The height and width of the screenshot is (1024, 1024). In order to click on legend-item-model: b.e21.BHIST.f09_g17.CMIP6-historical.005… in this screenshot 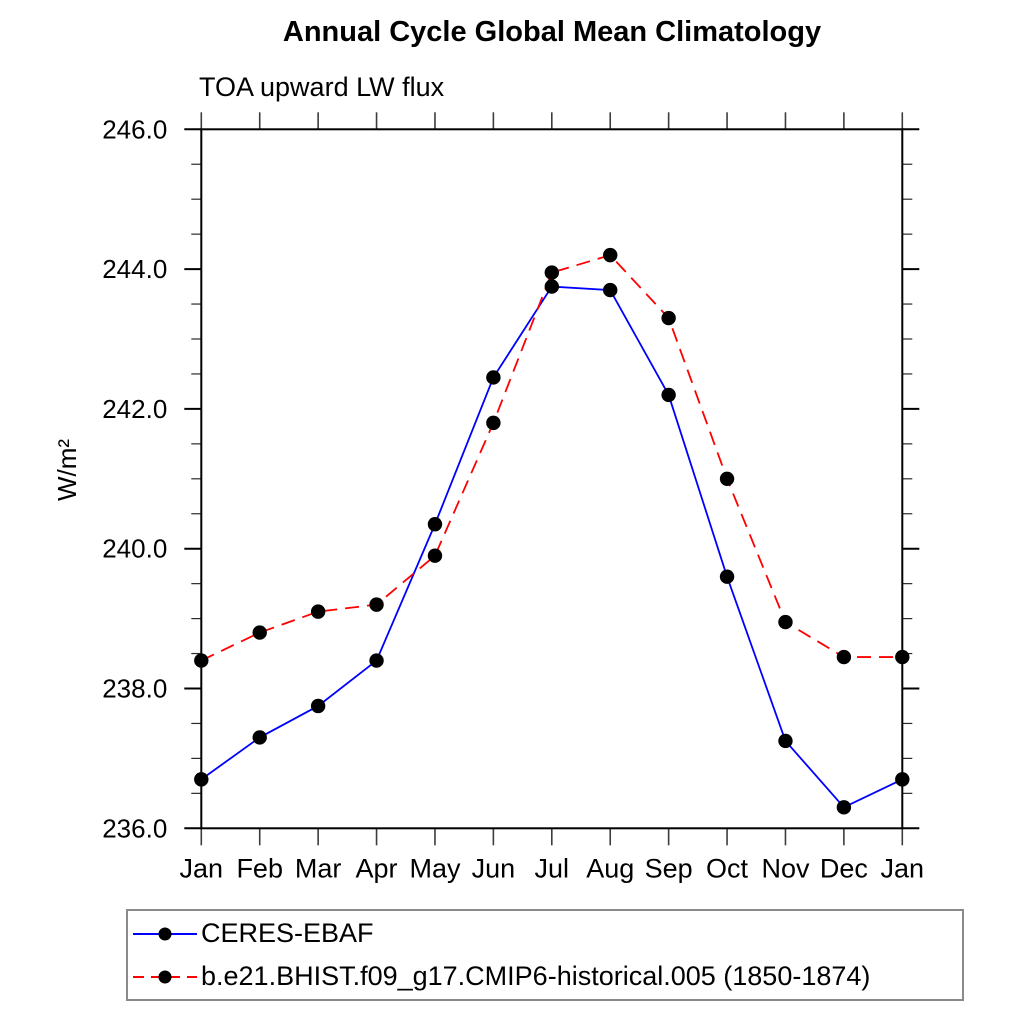, I will do `click(547, 976)`.